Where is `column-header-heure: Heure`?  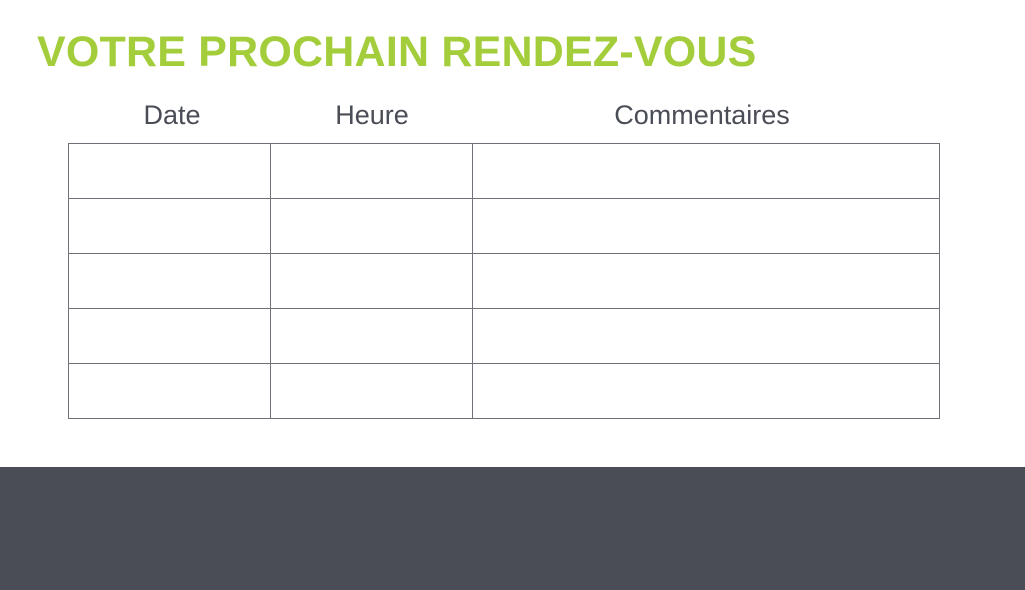 column-header-heure: Heure is located at coordinates (372, 115).